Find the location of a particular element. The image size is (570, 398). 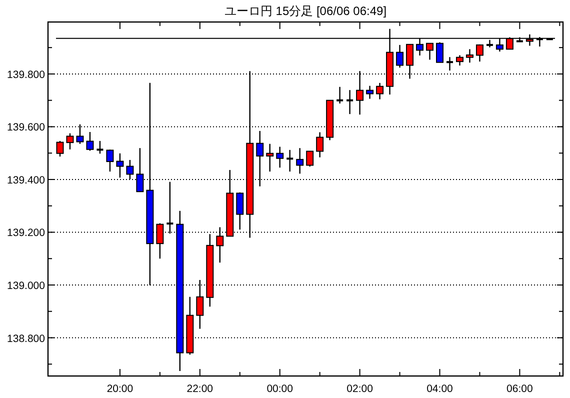

x-tick-label: 22:00 is located at coordinates (200, 389).